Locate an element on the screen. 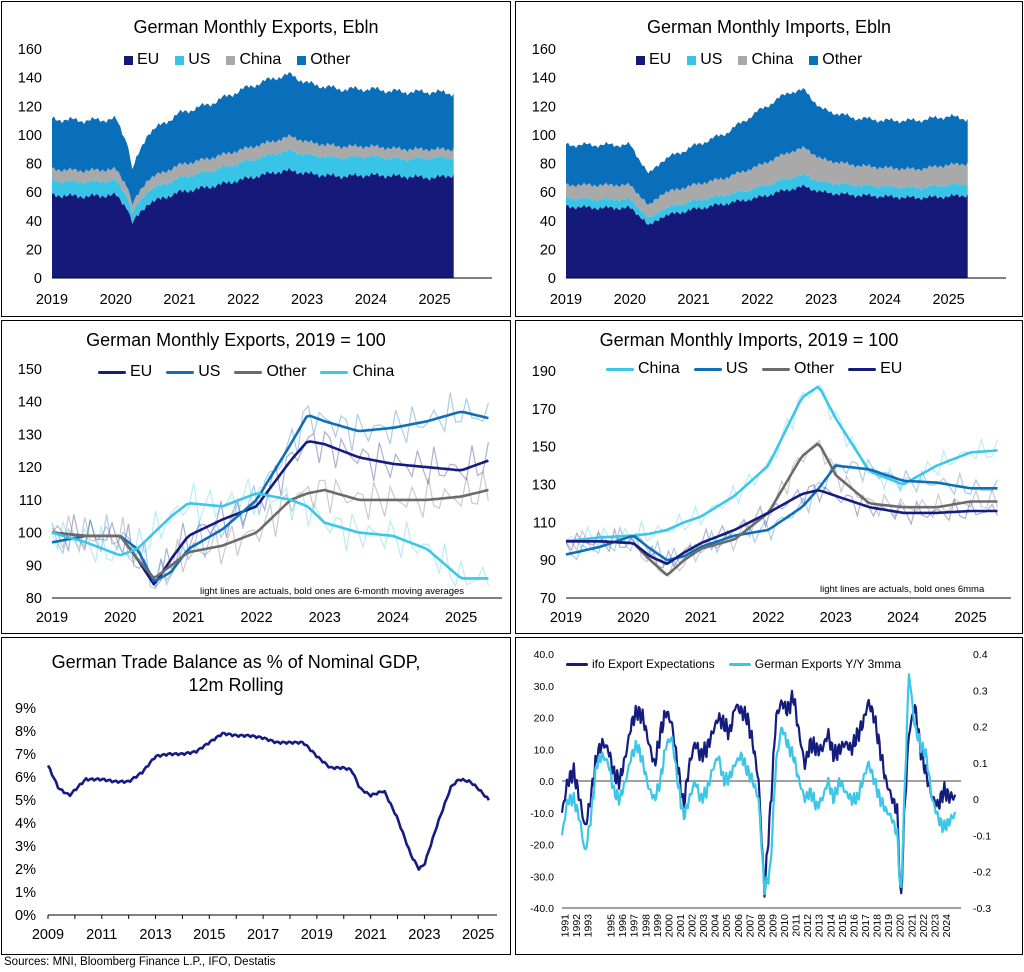 The image size is (1024, 972). y-tick-label: 40 is located at coordinates (548, 222).